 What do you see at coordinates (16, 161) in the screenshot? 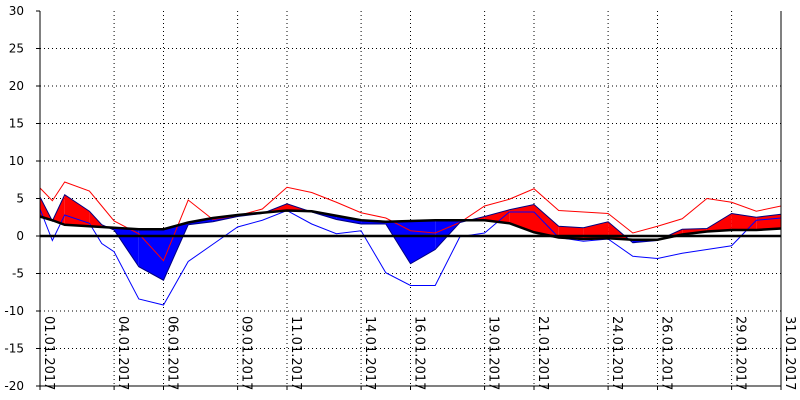
I see `y-tick-label: 10` at bounding box center [16, 161].